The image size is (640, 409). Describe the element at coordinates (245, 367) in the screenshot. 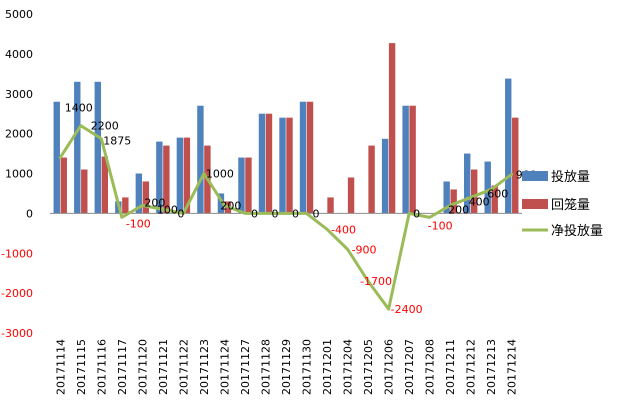

I see `x-tick-label: 20171127` at that location.